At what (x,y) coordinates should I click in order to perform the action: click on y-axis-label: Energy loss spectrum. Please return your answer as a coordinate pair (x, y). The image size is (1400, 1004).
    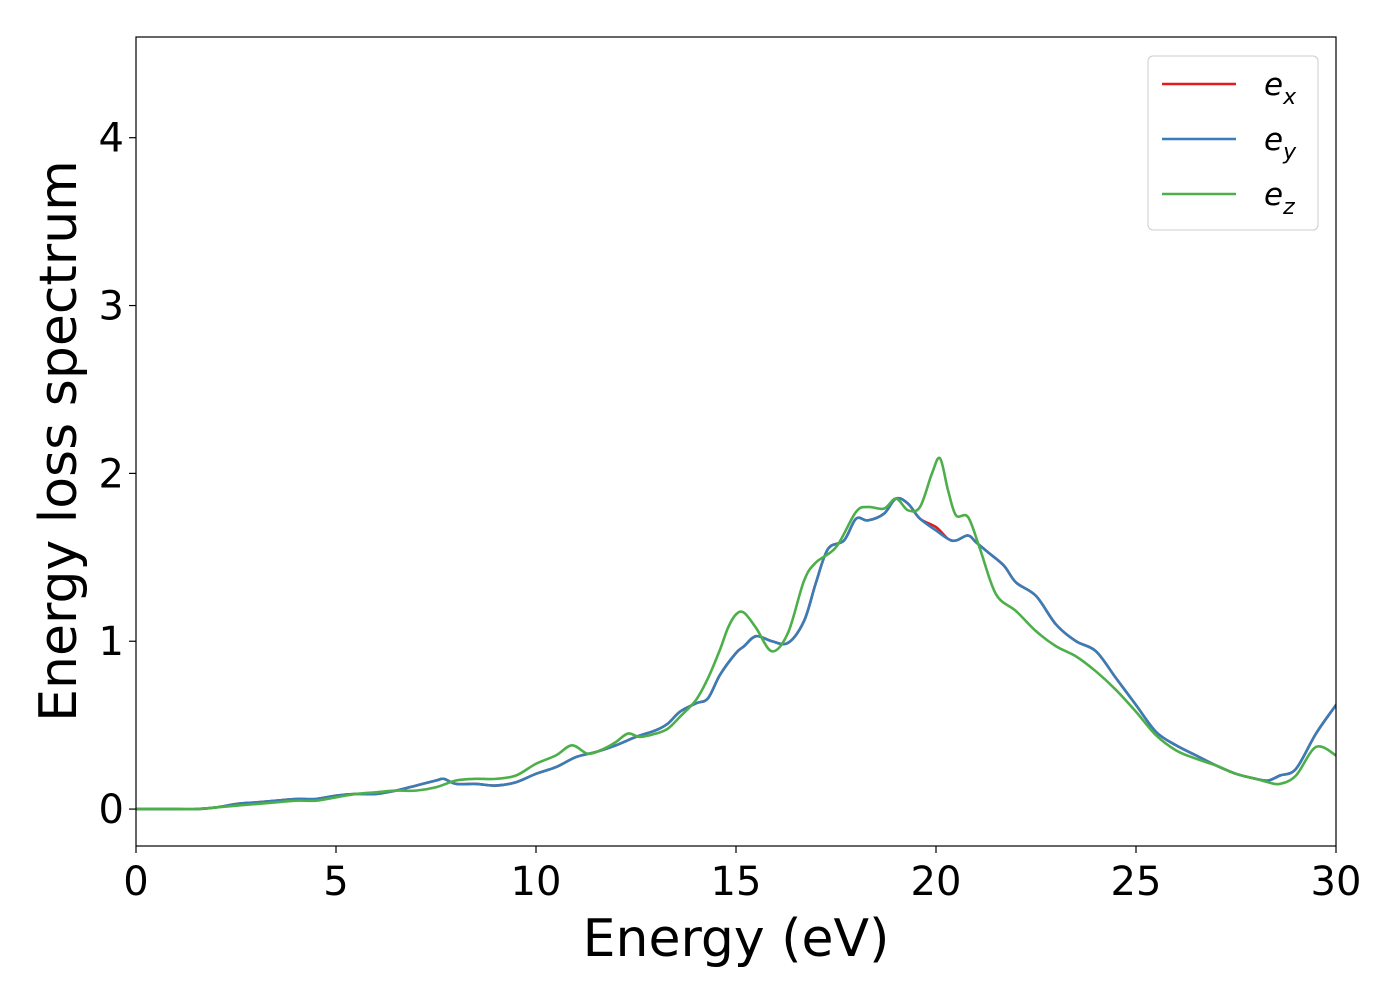
    Looking at the image, I should click on (59, 441).